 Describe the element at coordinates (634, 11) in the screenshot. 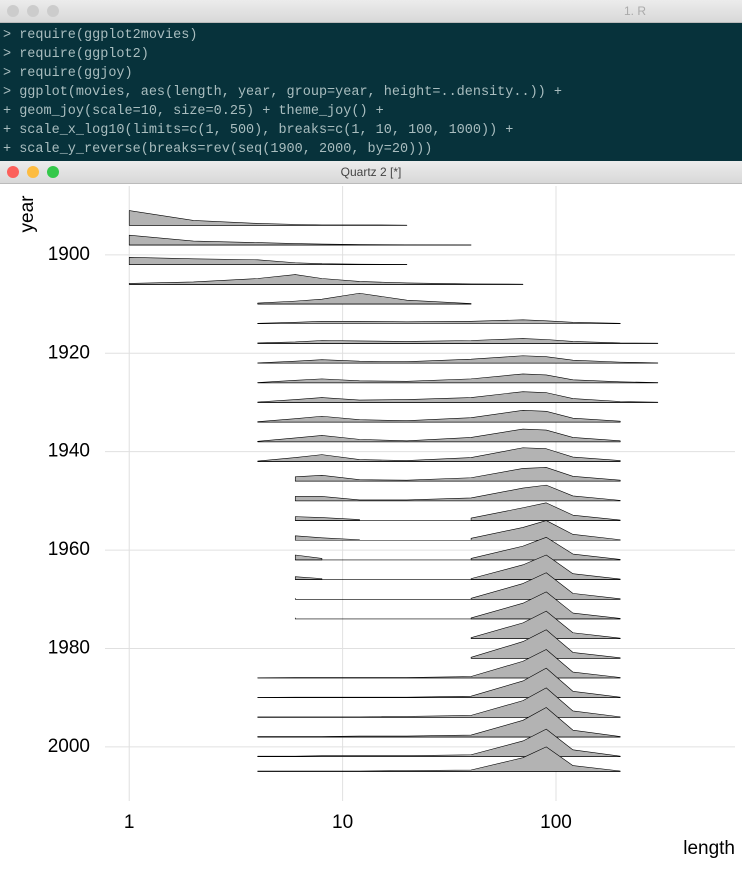

I see `terminal-title: 1. R` at that location.